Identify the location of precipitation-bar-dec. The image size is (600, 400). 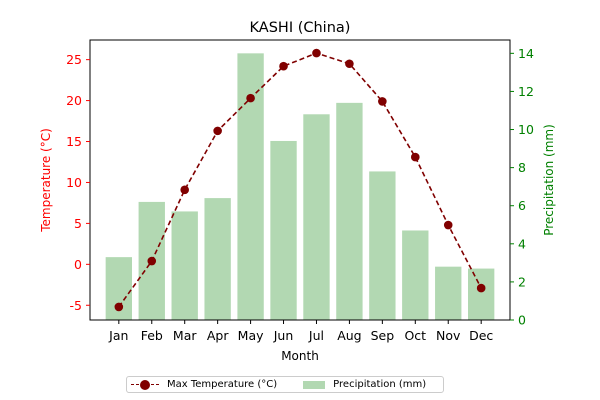
(481, 294).